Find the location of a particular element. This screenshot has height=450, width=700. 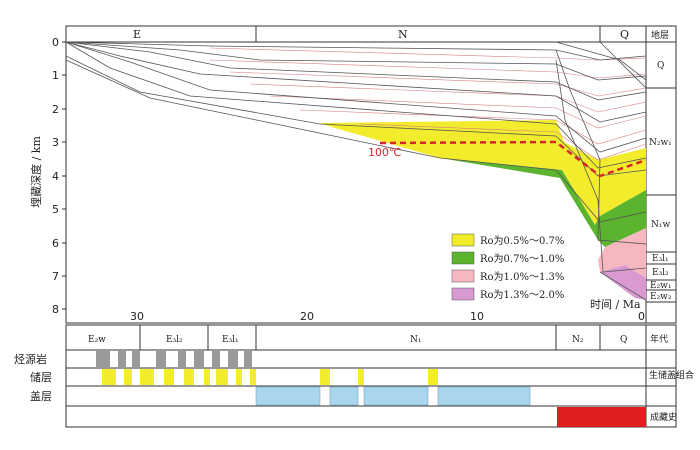

strata-unit-e2w2: E₂w₂ is located at coordinates (661, 297).